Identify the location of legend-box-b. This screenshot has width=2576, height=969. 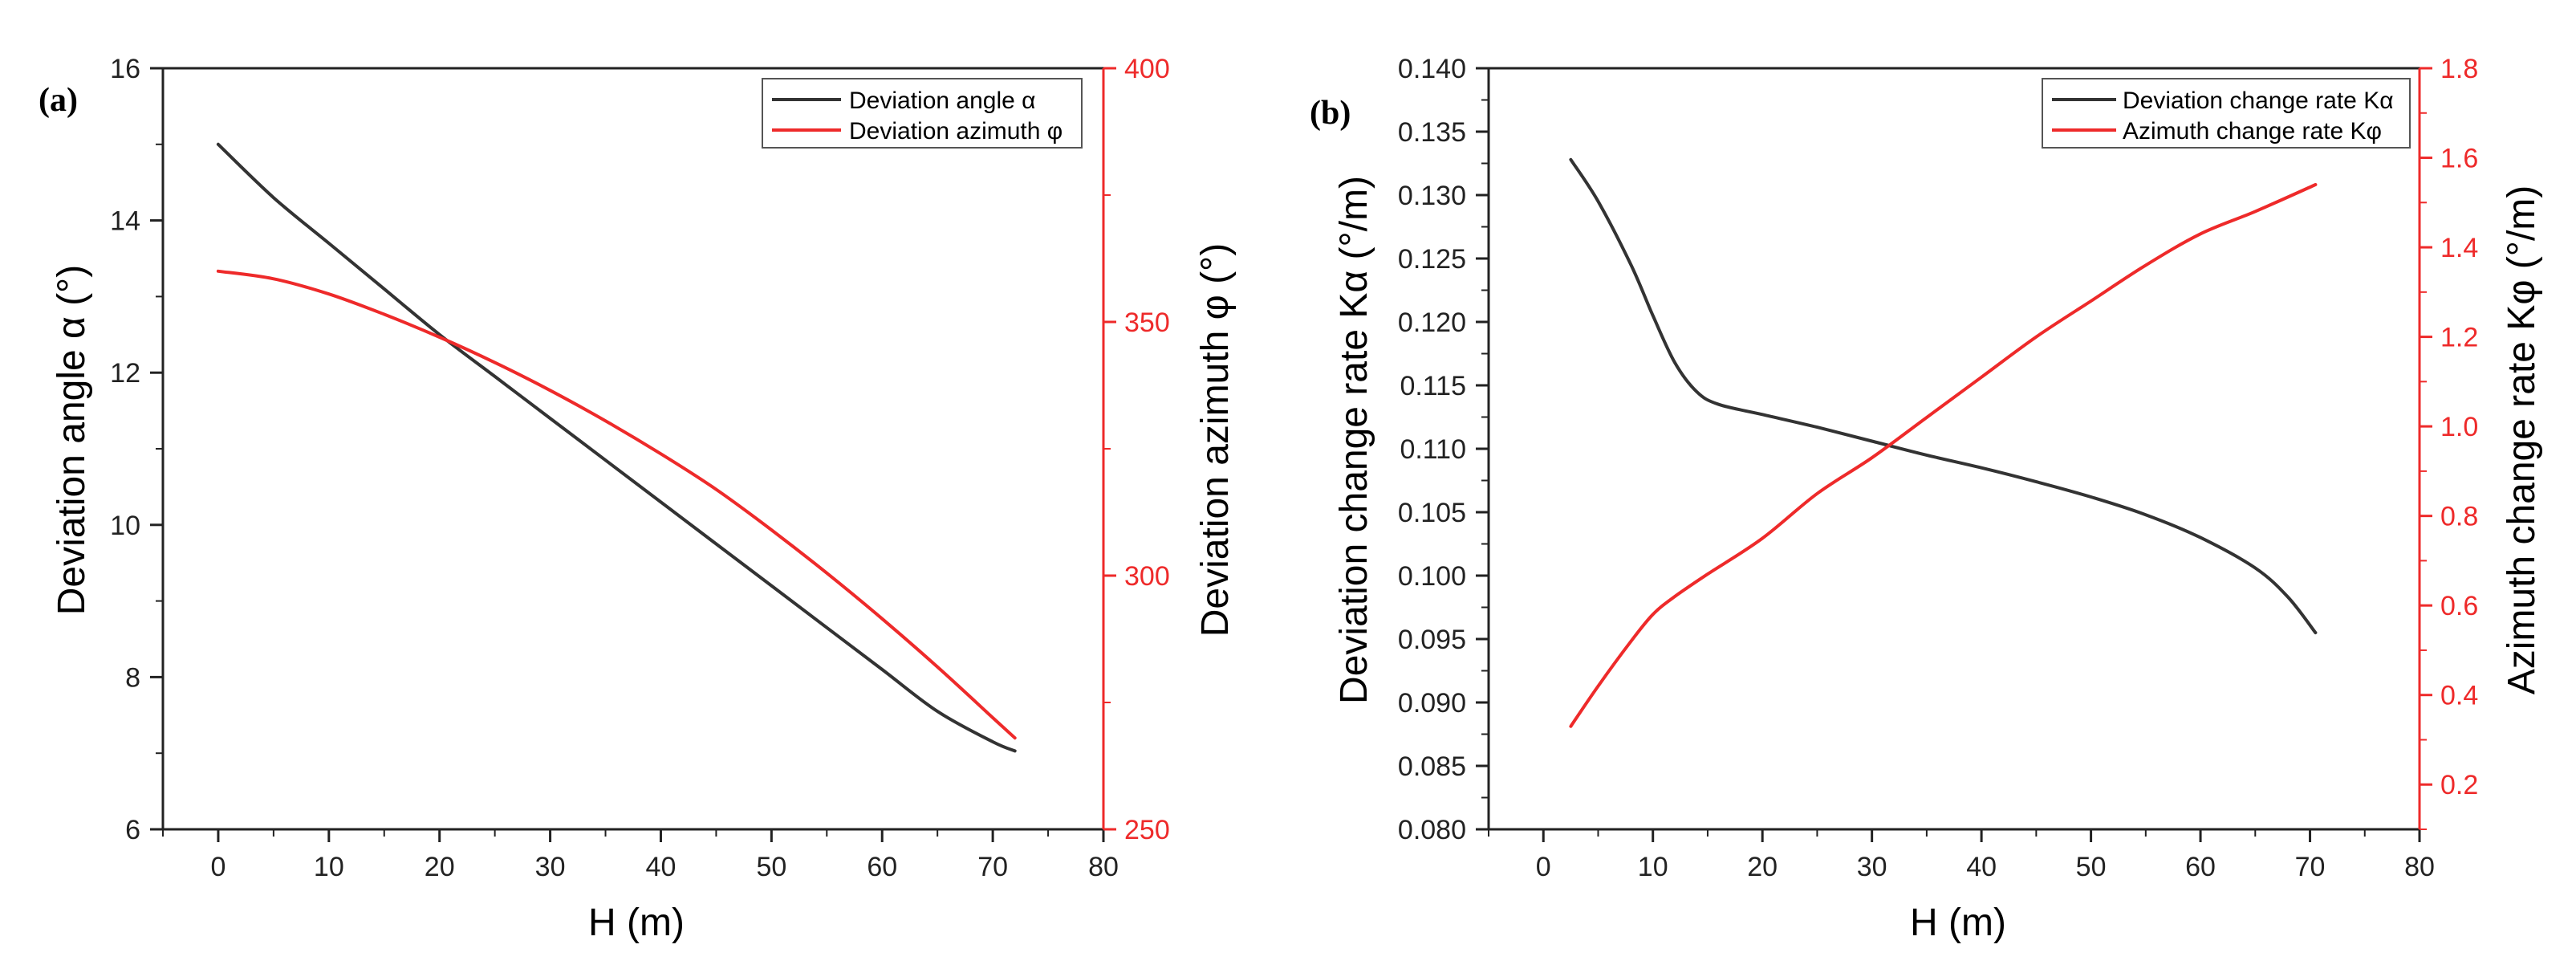
(2227, 114).